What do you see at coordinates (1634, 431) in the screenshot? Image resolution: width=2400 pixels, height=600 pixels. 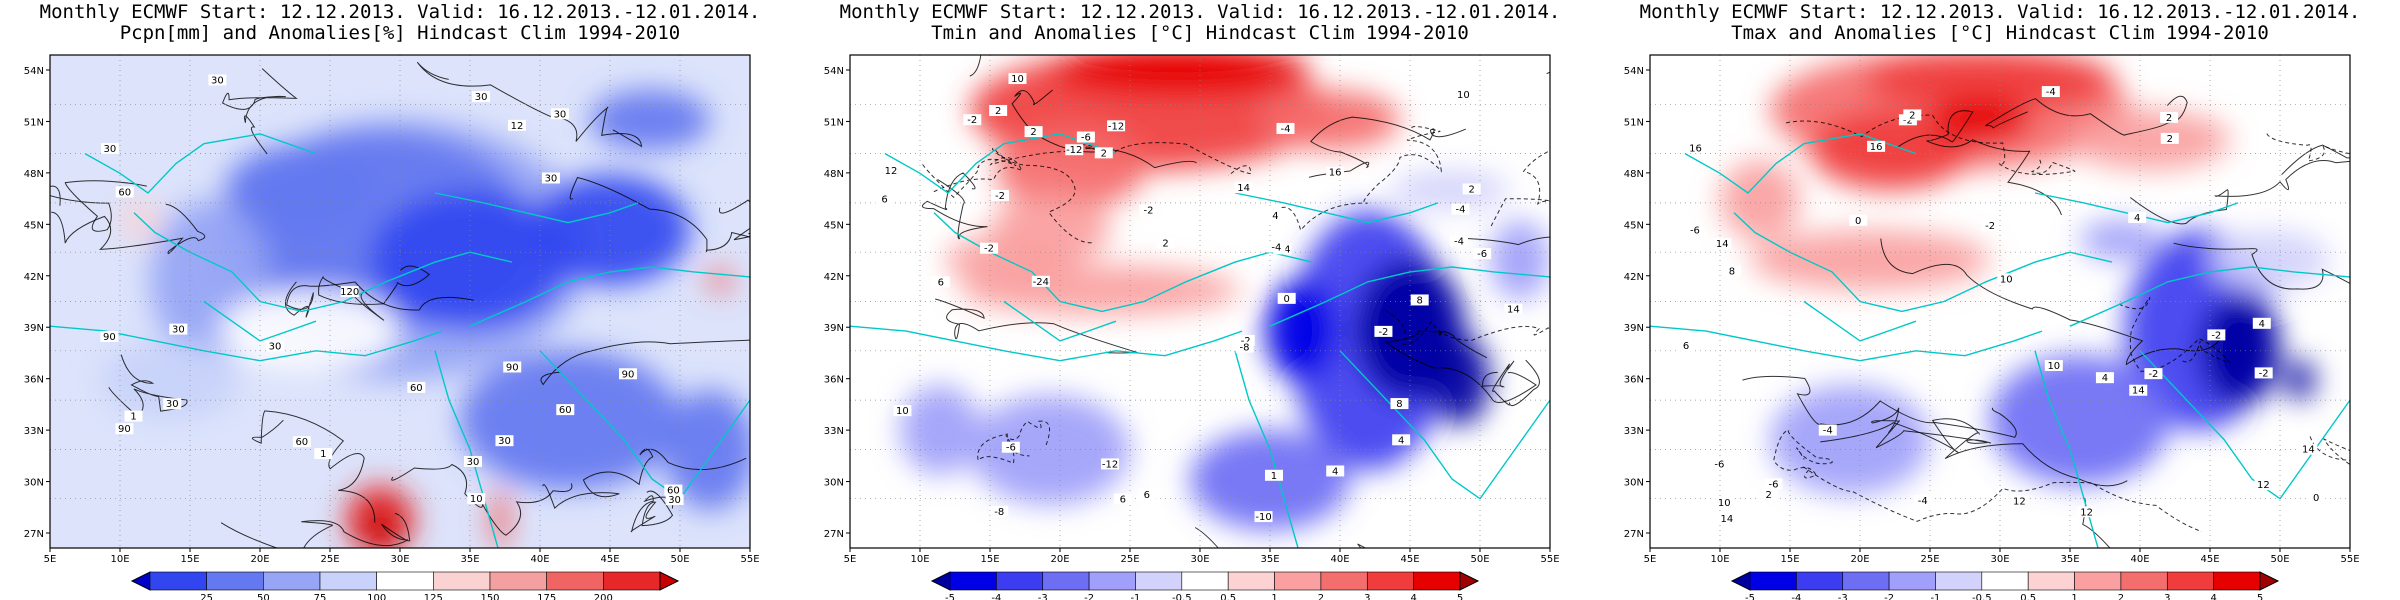 I see `y-tick-label: 33N` at bounding box center [1634, 431].